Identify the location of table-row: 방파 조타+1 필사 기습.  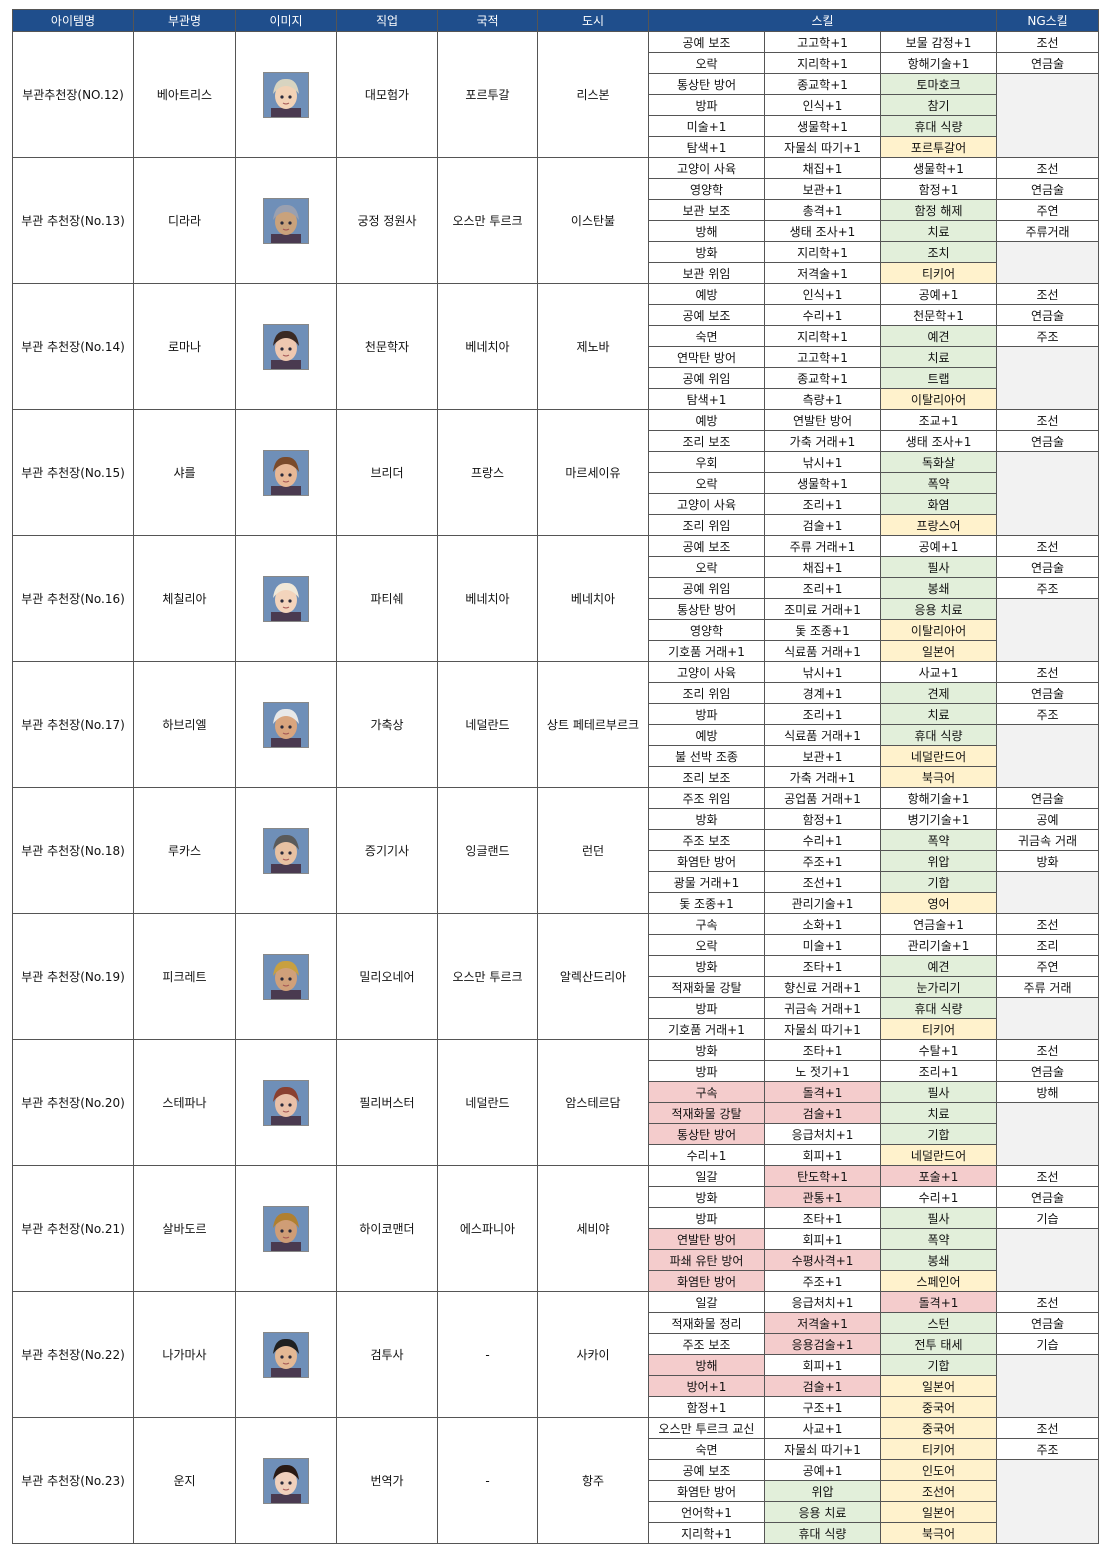
(556, 1218).